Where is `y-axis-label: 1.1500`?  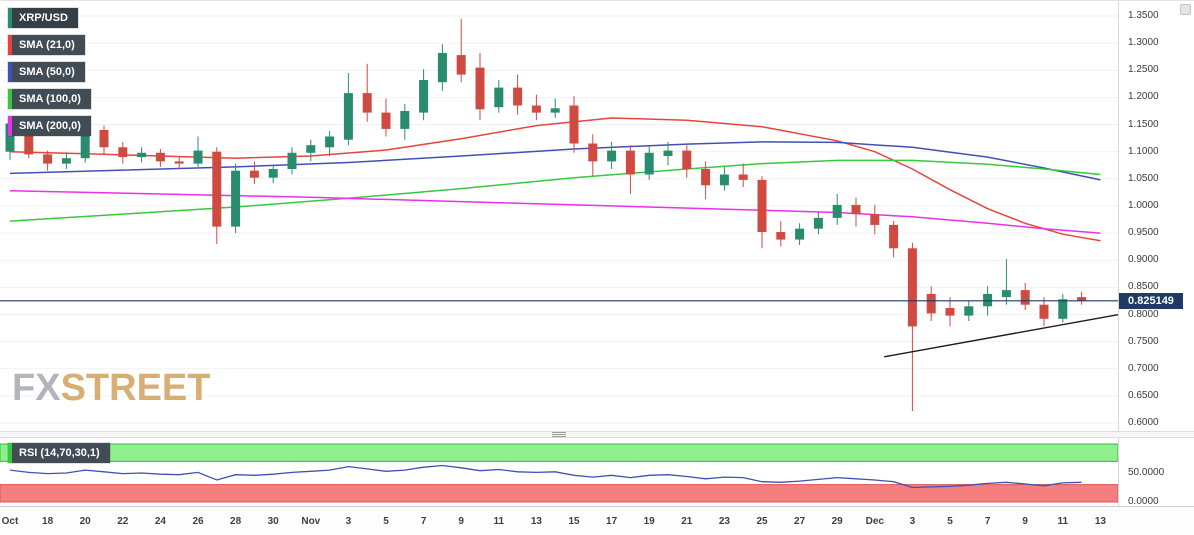 y-axis-label: 1.1500 is located at coordinates (1143, 124).